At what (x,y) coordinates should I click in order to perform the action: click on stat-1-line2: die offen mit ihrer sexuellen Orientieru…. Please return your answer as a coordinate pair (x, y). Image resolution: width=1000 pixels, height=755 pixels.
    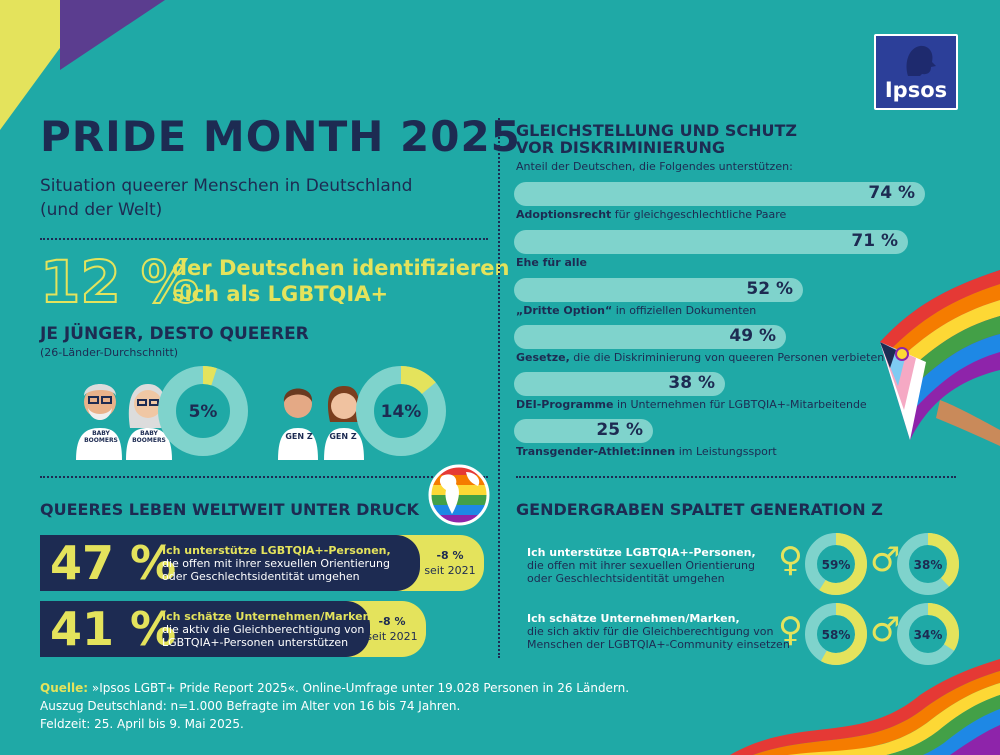
    Looking at the image, I should click on (276, 563).